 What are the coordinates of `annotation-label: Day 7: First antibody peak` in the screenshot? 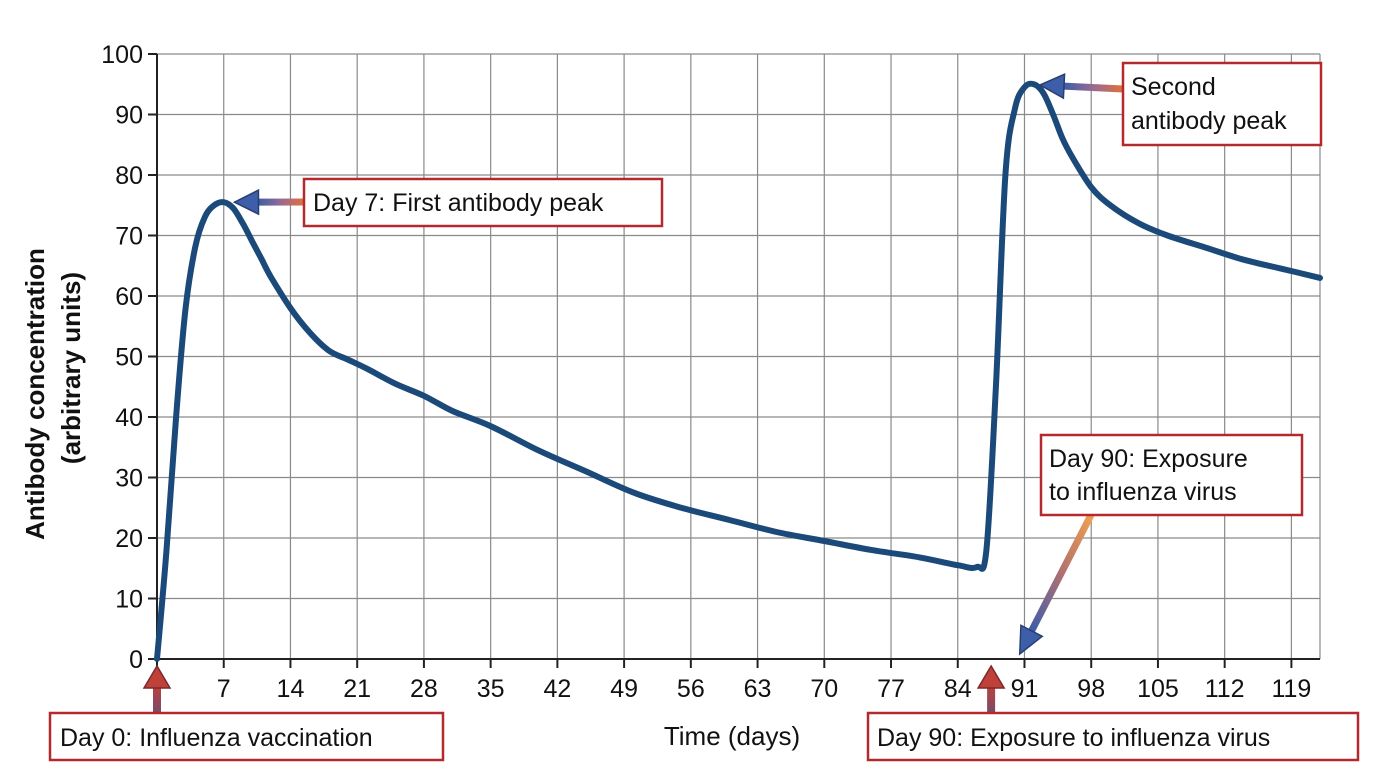 It's located at (458, 203).